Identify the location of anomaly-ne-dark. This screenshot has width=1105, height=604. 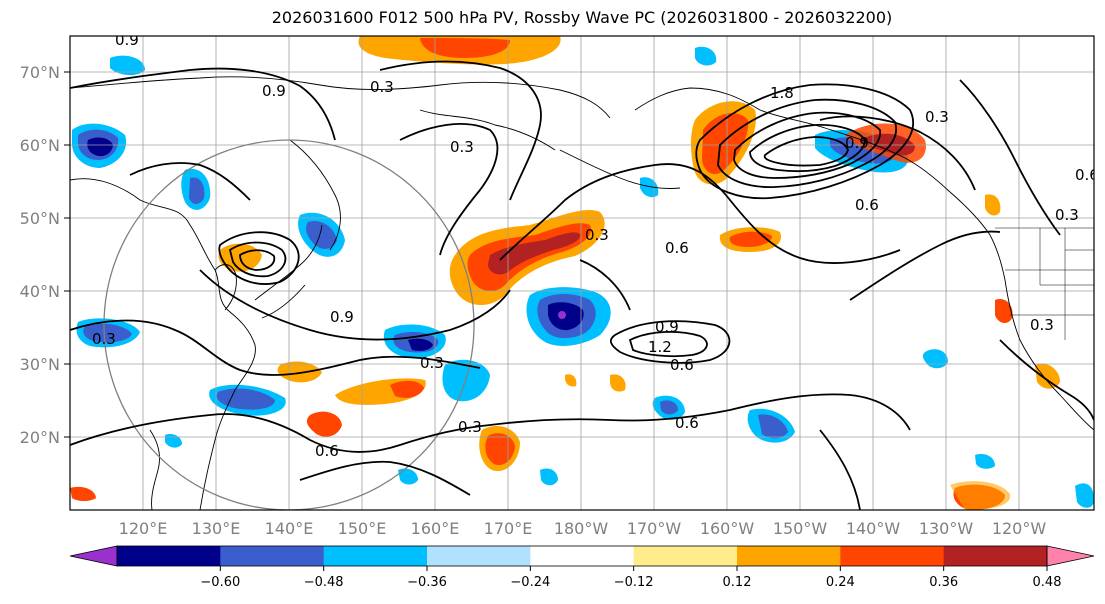
(887, 144).